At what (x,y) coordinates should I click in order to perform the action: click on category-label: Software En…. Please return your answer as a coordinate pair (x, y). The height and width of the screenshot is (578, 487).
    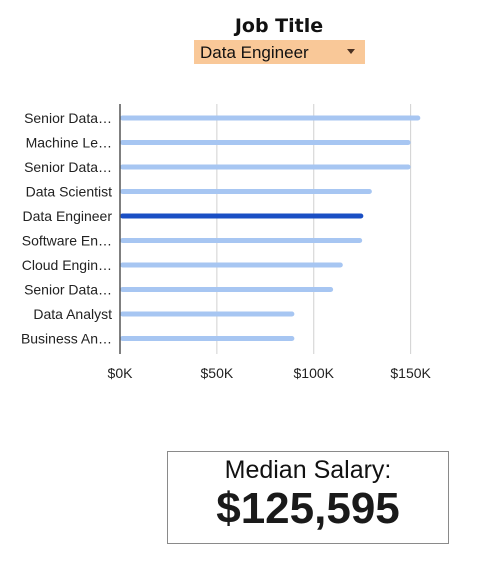
    Looking at the image, I should click on (67, 241).